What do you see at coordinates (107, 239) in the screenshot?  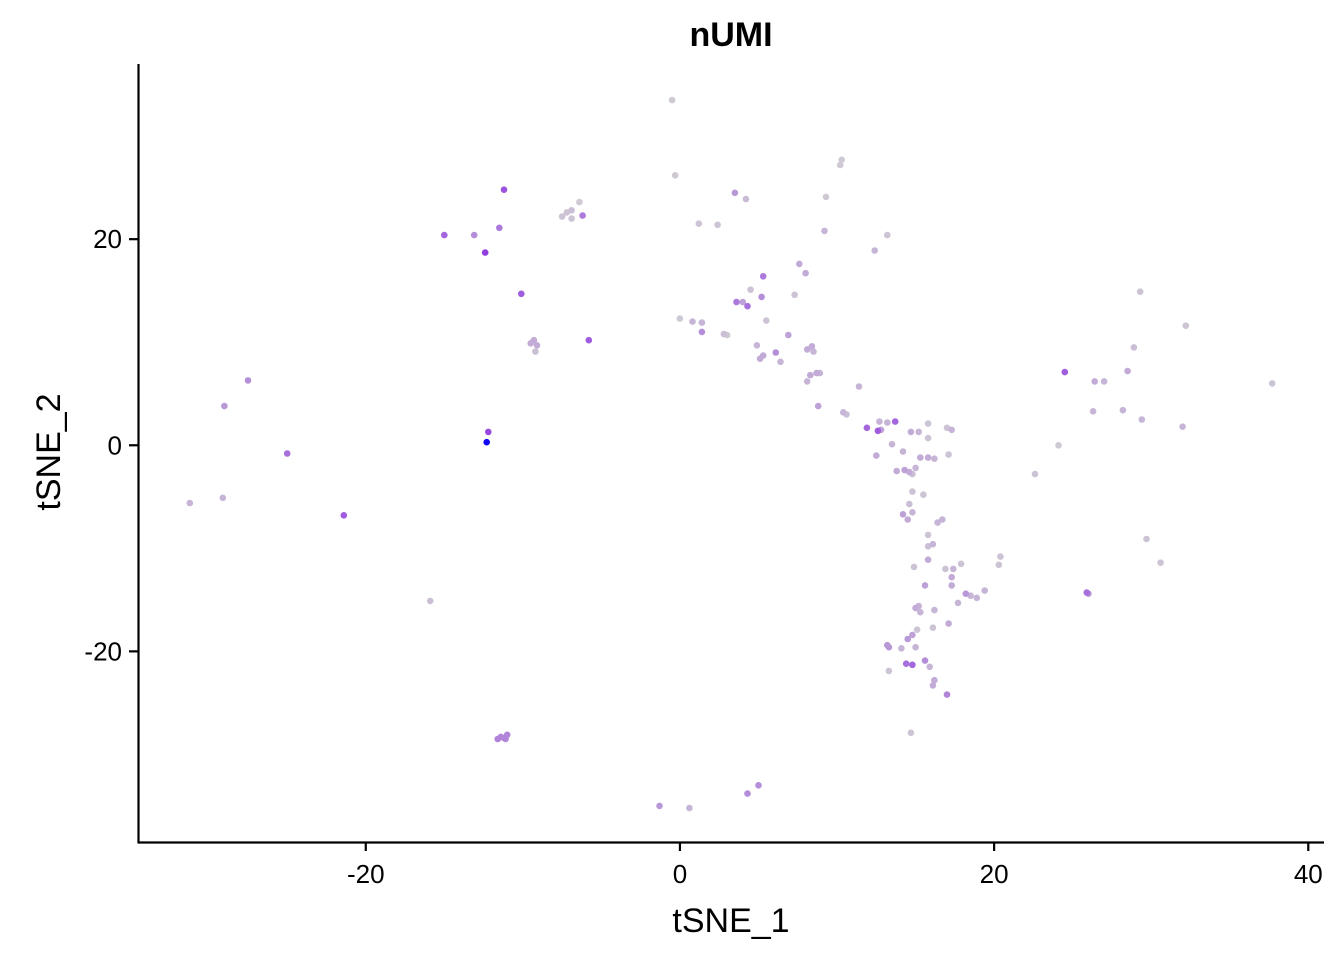 I see `y-tick-label: 20` at bounding box center [107, 239].